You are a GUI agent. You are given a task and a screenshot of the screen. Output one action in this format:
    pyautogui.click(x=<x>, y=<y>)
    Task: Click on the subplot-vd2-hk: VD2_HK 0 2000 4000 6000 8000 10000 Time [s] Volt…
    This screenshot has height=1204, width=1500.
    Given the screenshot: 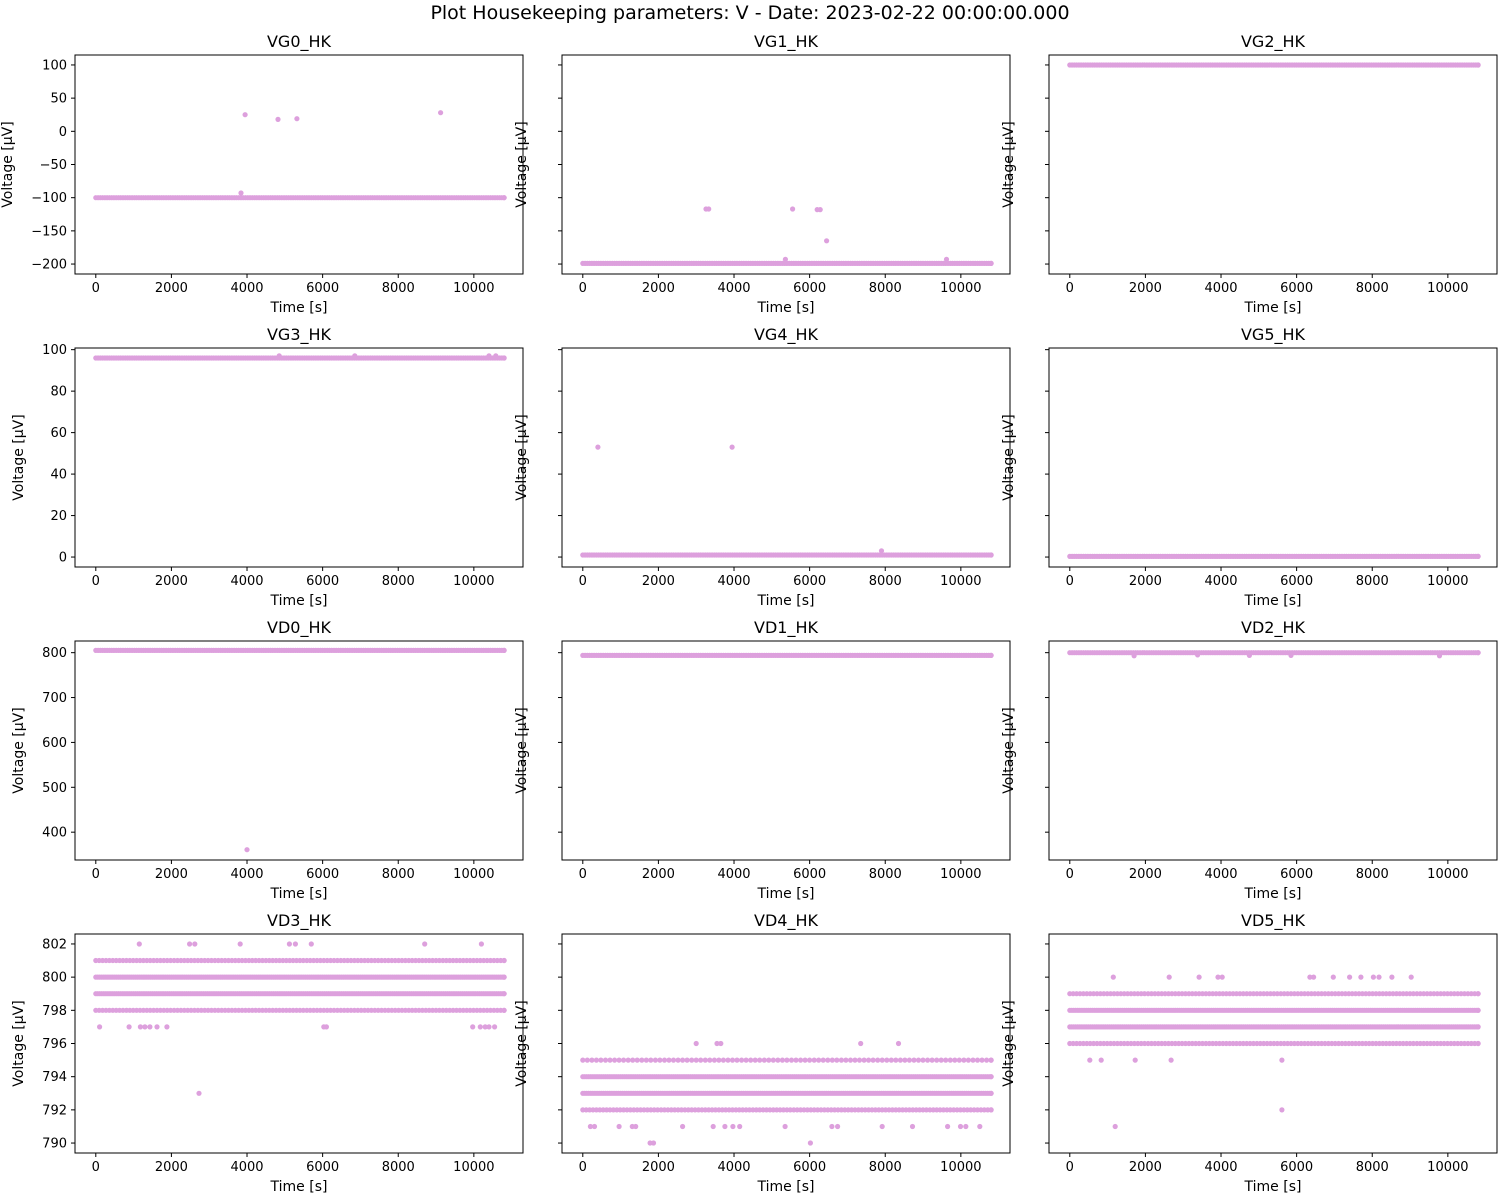 What is the action you would take?
    pyautogui.click(x=1249, y=760)
    